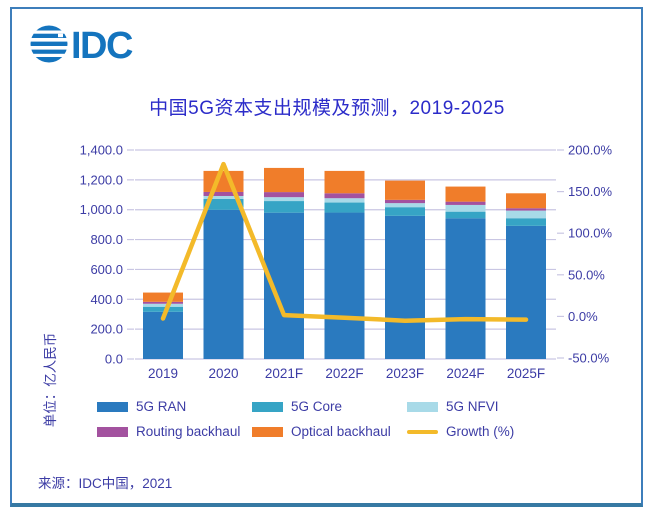 The image size is (654, 511). I want to click on legend-item-routing-backhaul: Routing backhaul, so click(174, 431).